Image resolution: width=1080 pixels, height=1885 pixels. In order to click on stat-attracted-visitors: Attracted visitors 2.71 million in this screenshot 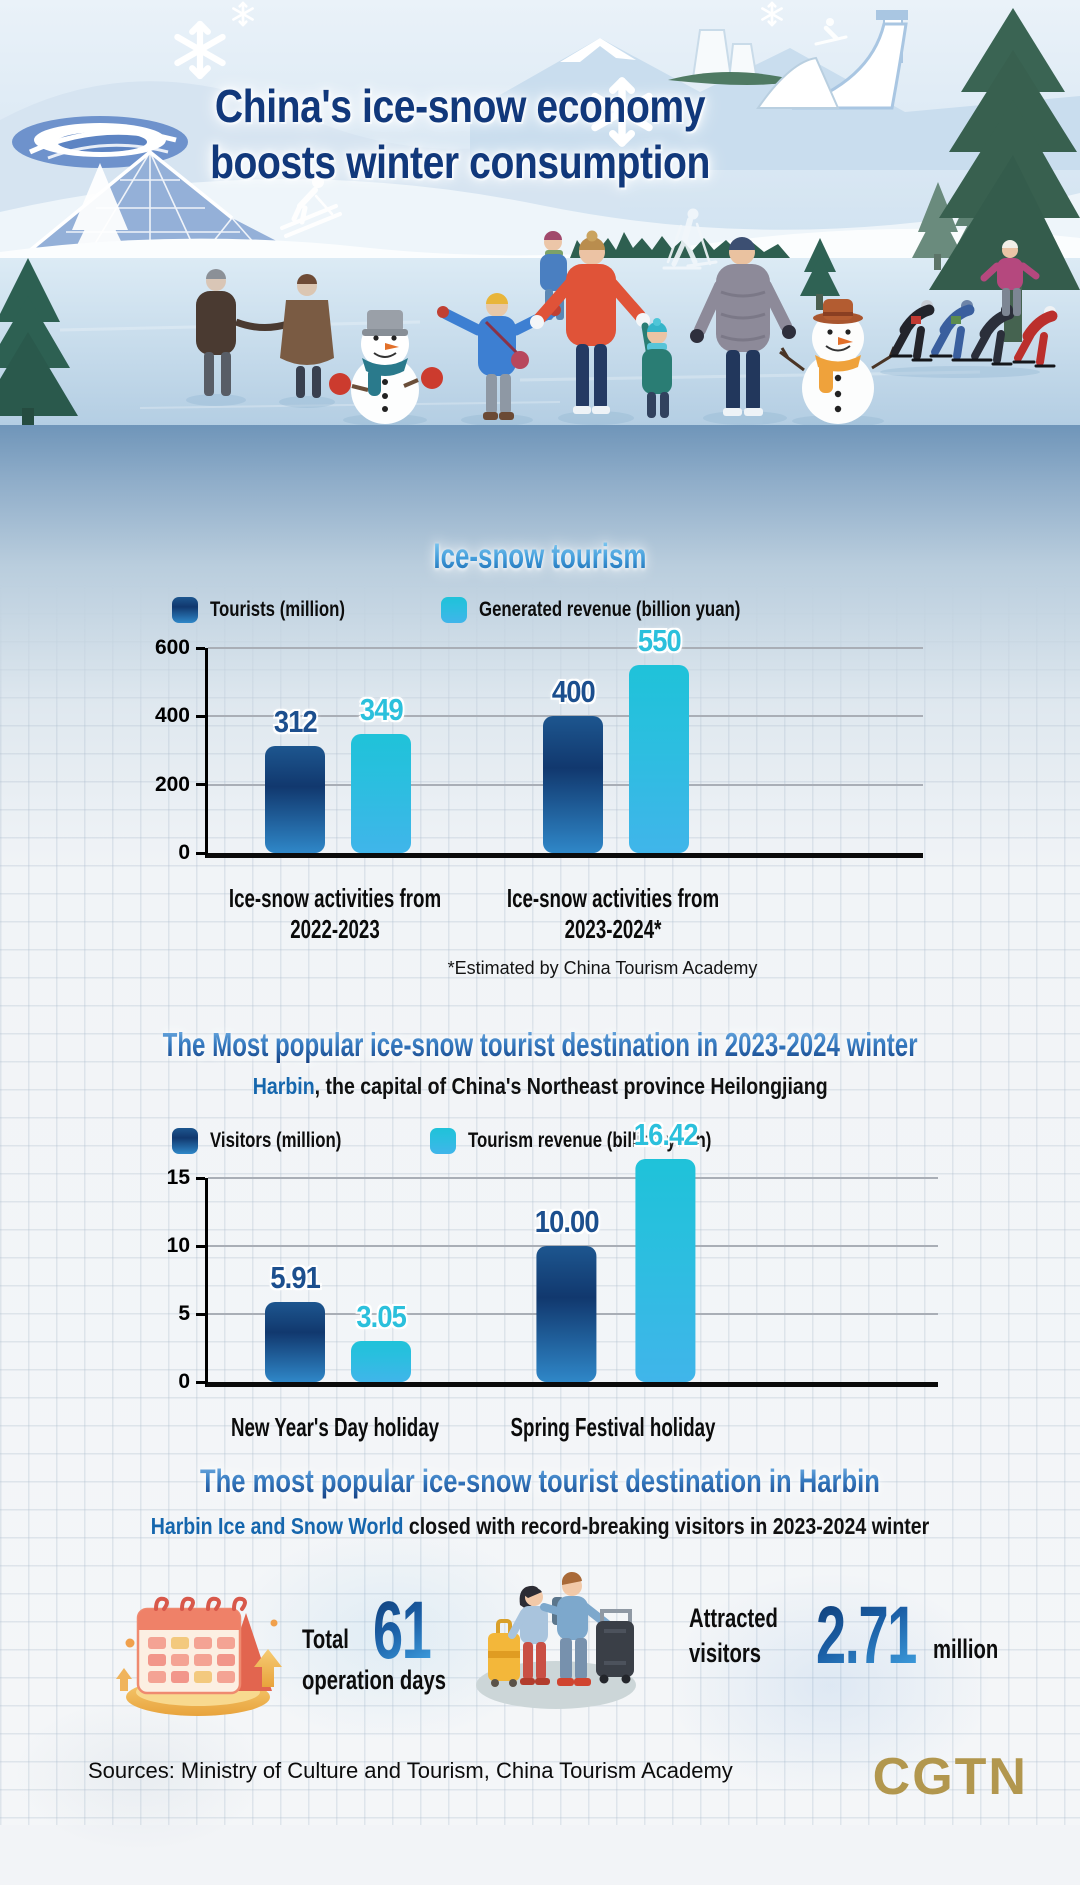, I will do `click(736, 1636)`.